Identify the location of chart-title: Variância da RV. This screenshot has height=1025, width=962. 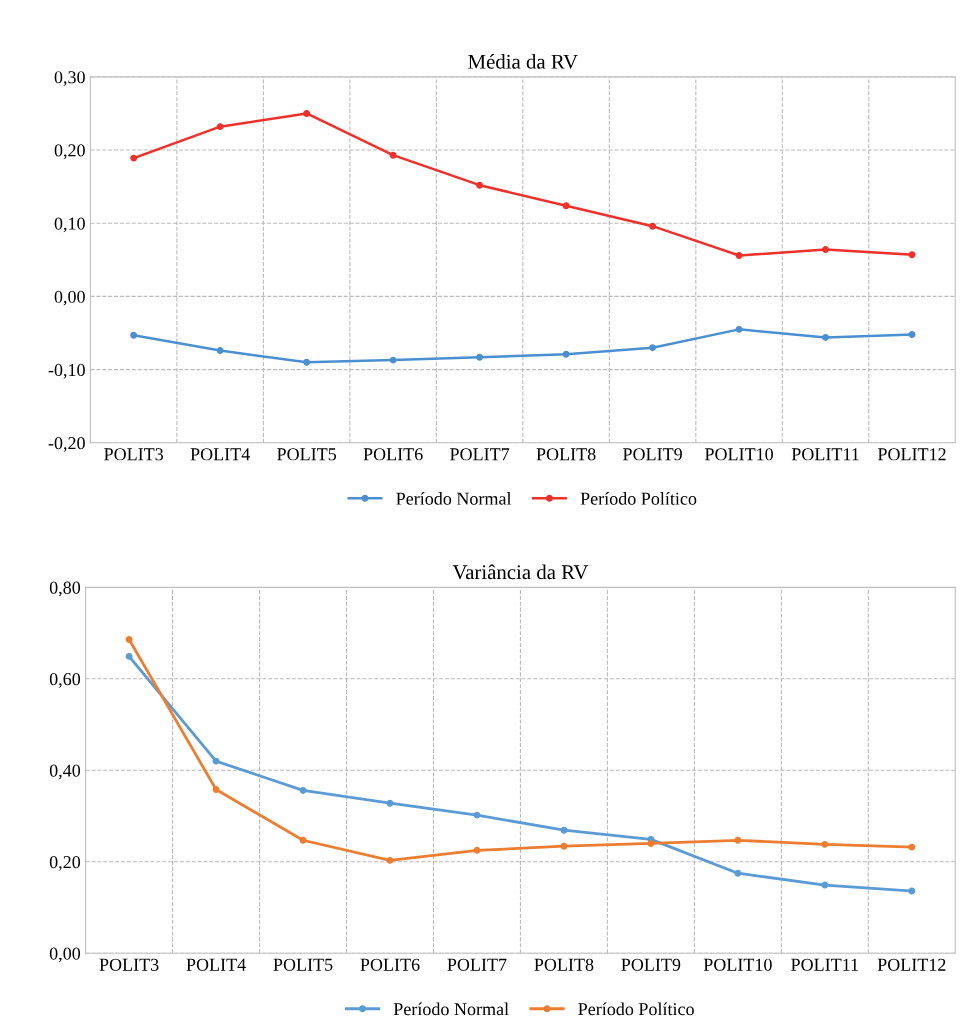
(520, 572).